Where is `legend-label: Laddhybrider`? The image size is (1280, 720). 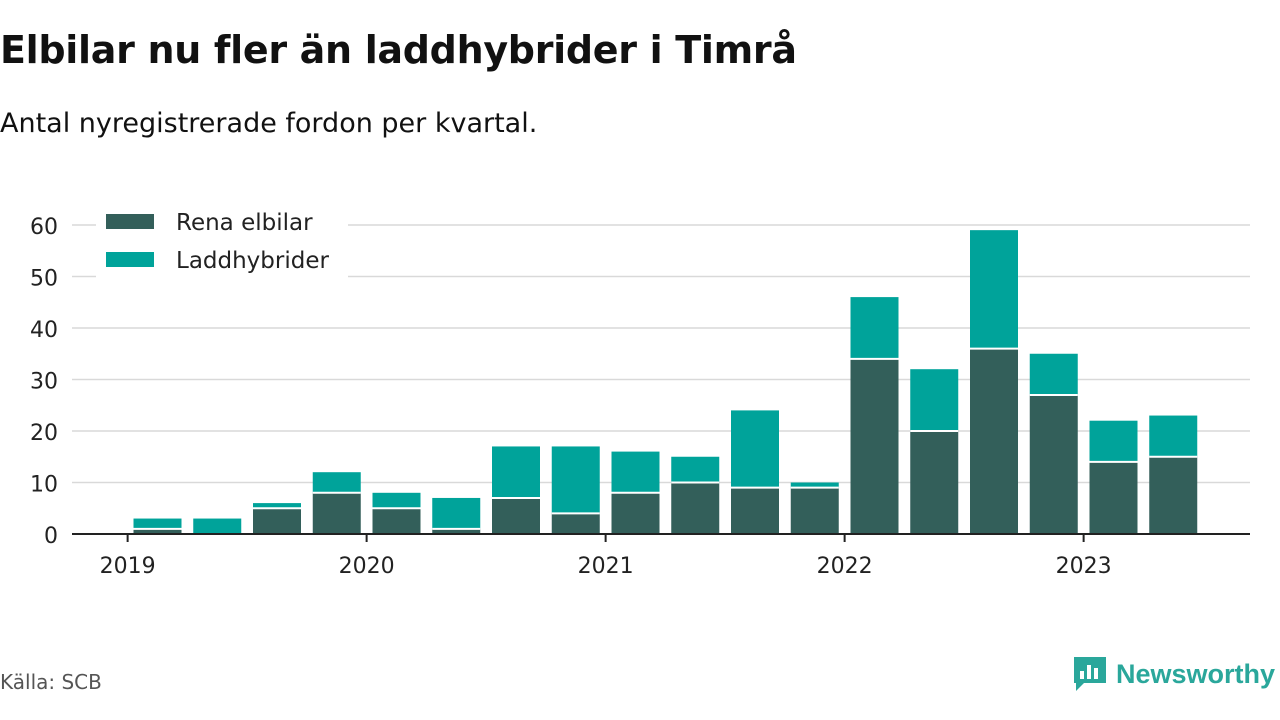
legend-label: Laddhybrider is located at coordinates (252, 261).